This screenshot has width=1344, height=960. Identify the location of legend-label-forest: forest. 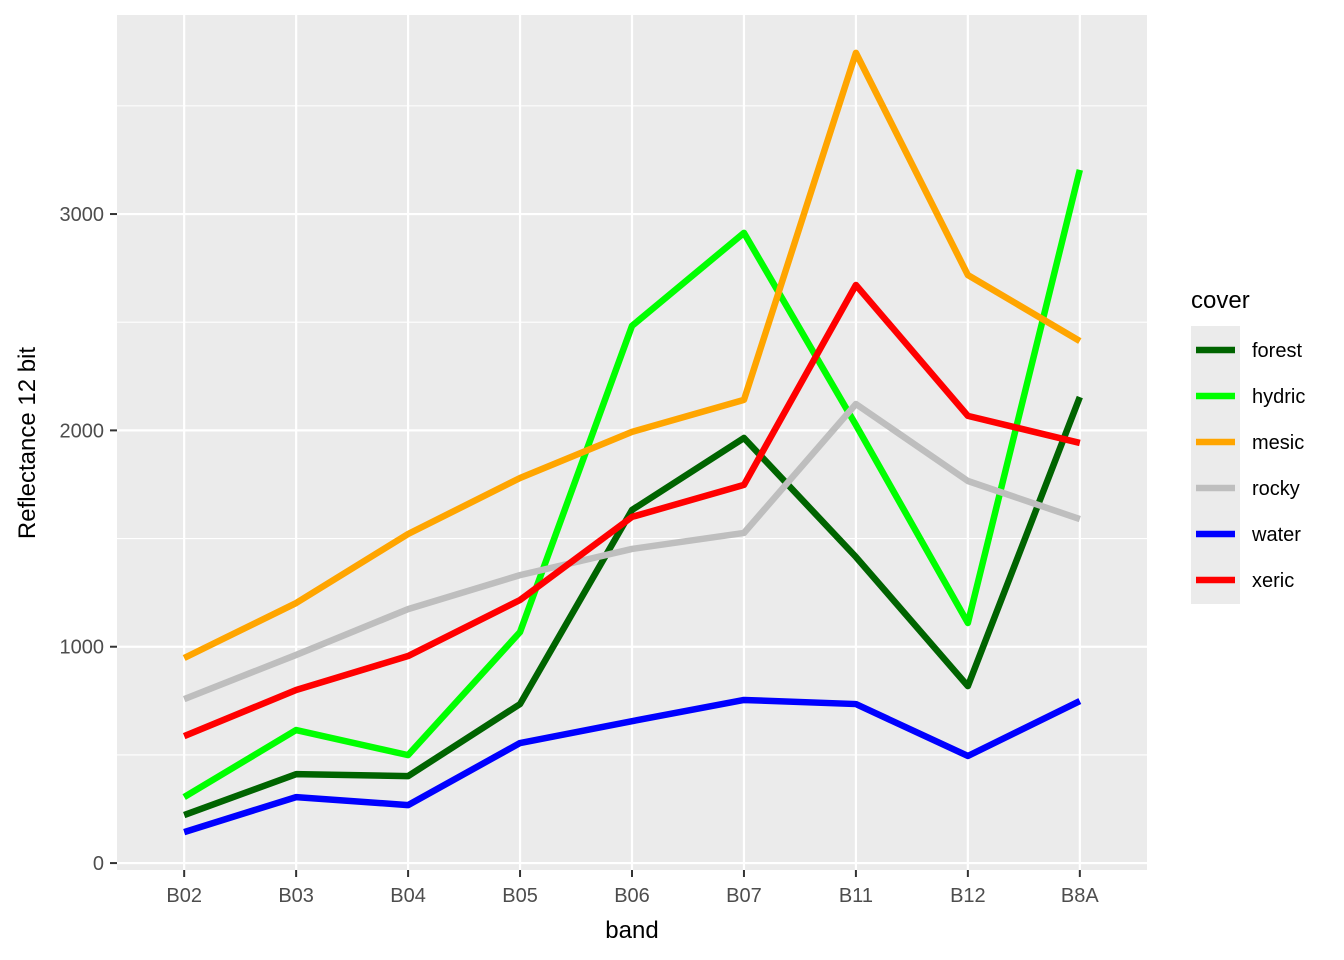
(1277, 351).